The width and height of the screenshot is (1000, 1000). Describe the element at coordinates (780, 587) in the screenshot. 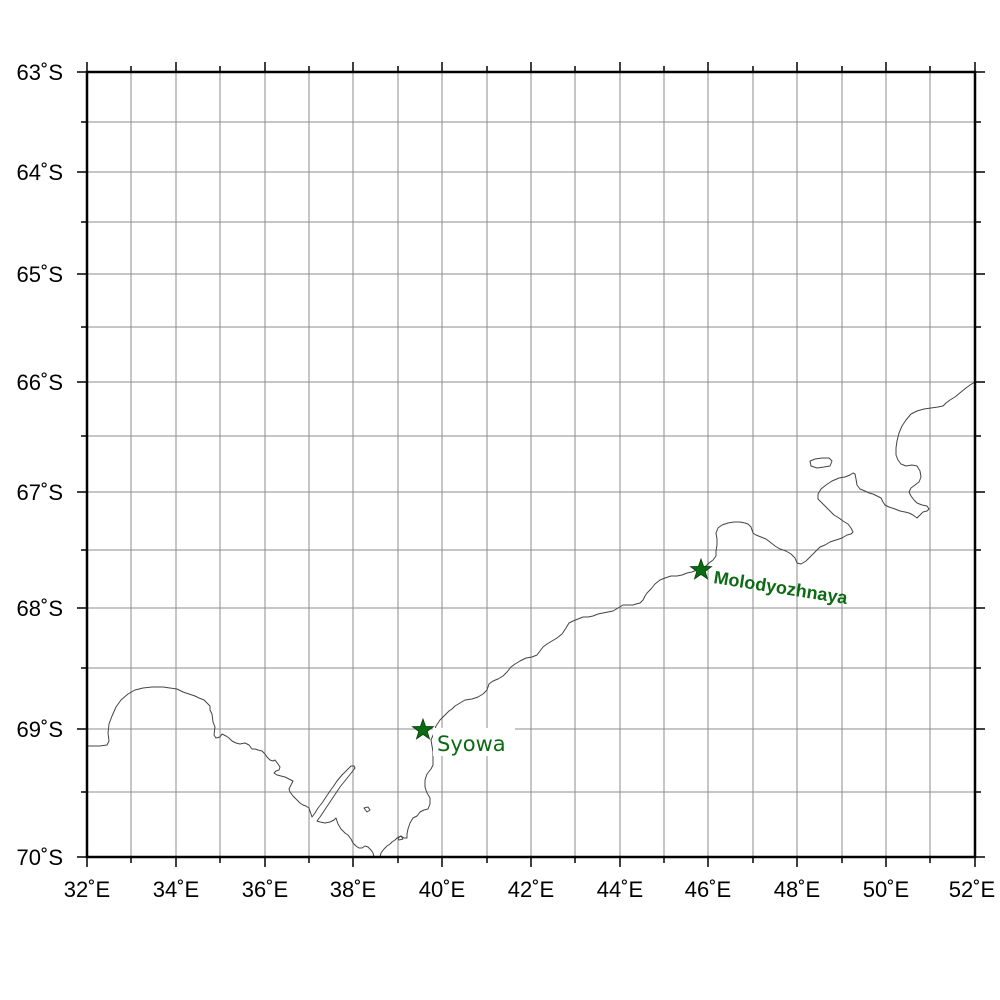

I see `station-label-molodyozhnaya: Molodyozhnaya` at that location.